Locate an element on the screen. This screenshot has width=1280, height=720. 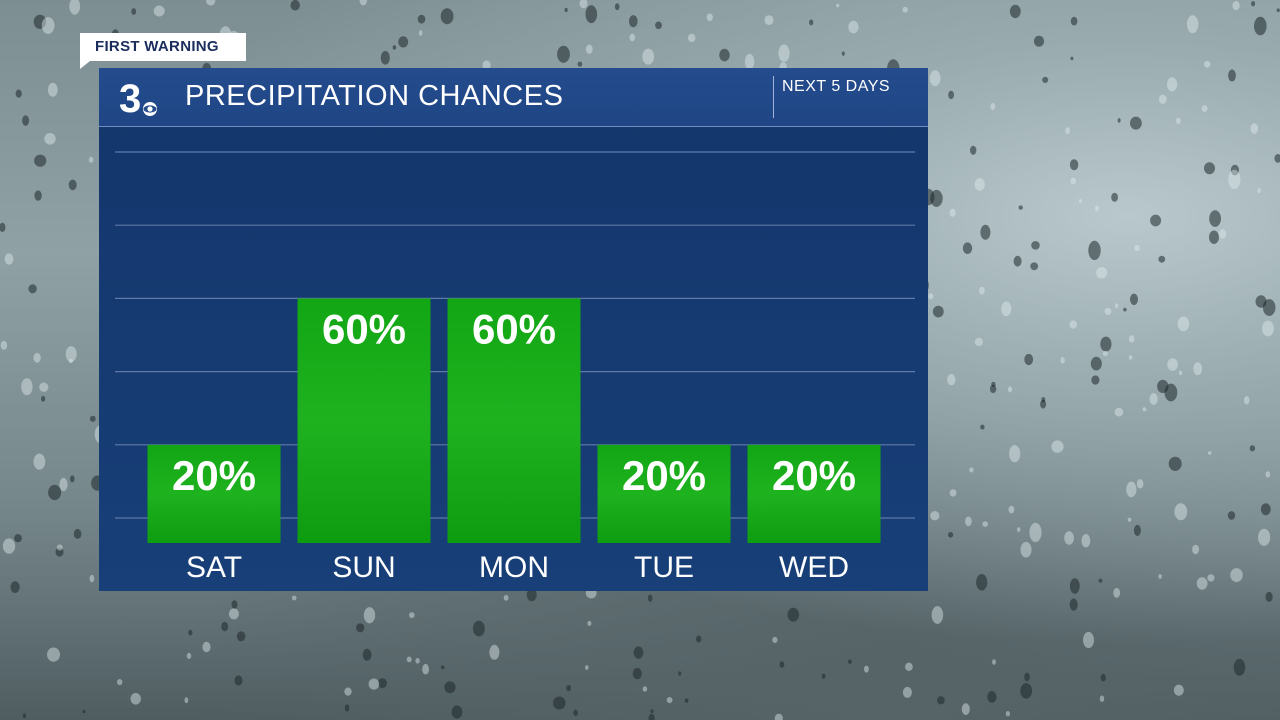
data-label-sat: 20% is located at coordinates (214, 475).